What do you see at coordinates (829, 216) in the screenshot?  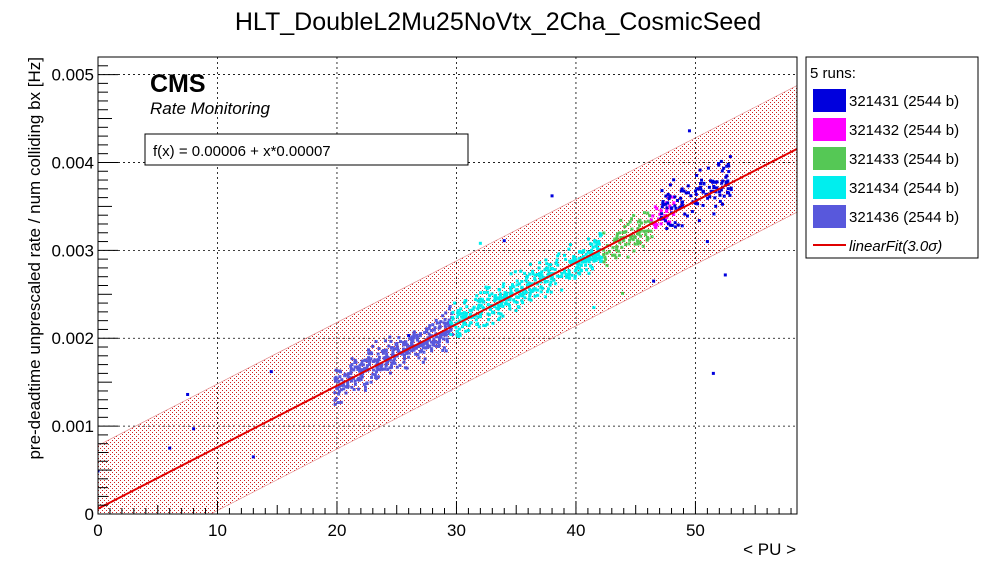 I see `legend-swatch` at bounding box center [829, 216].